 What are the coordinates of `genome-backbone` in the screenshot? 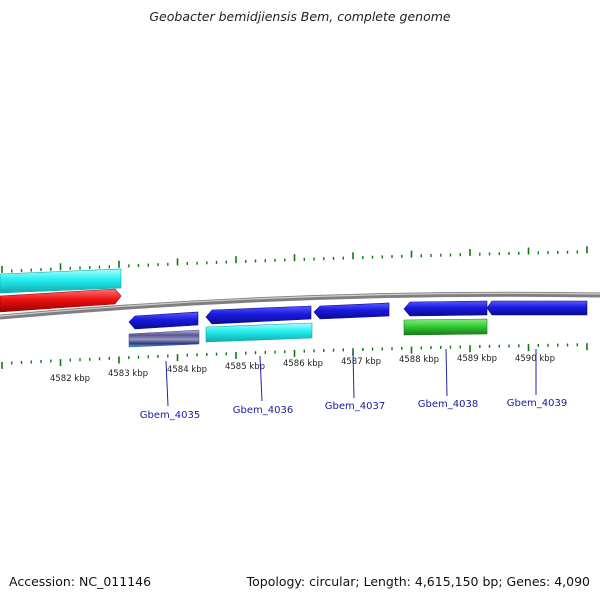 It's located at (300, 305).